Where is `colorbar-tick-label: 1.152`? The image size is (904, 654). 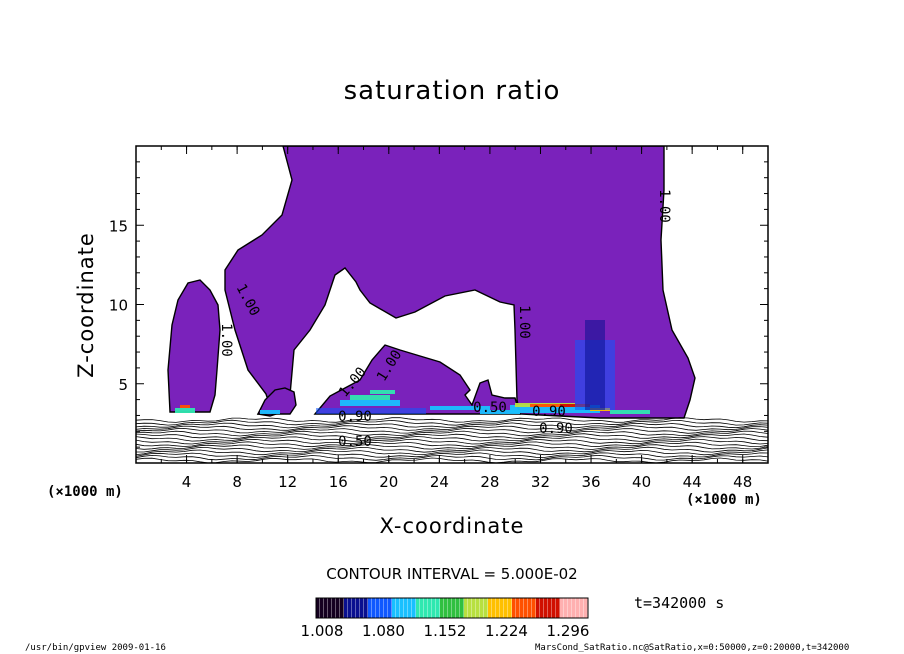
colorbar-tick-label: 1.152 is located at coordinates (445, 631).